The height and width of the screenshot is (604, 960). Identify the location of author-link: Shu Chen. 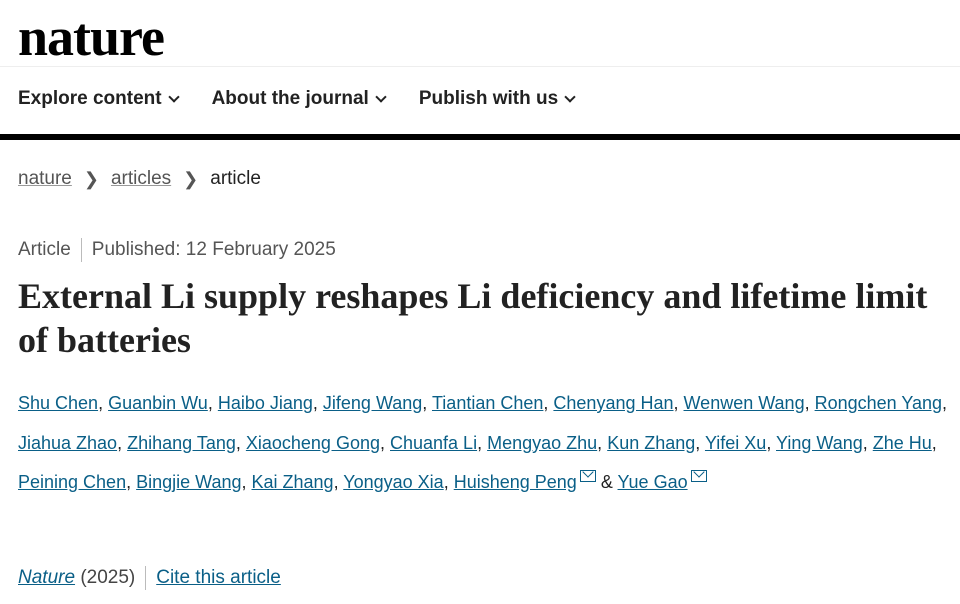
(58, 403).